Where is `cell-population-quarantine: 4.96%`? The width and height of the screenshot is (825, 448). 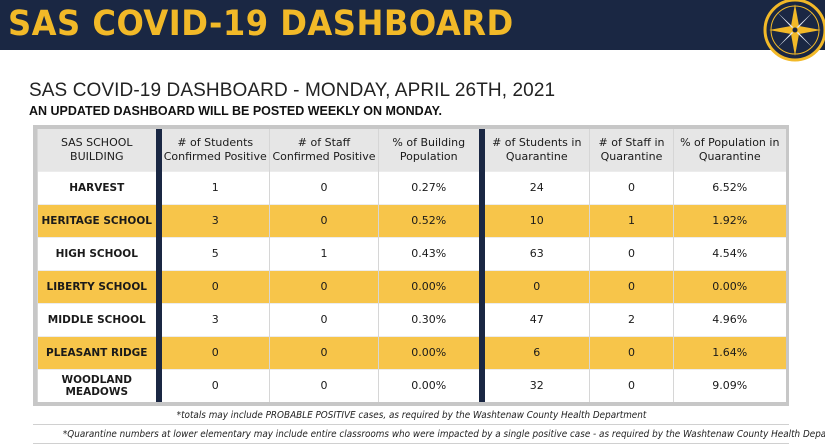
cell-population-quarantine: 4.96% is located at coordinates (729, 319).